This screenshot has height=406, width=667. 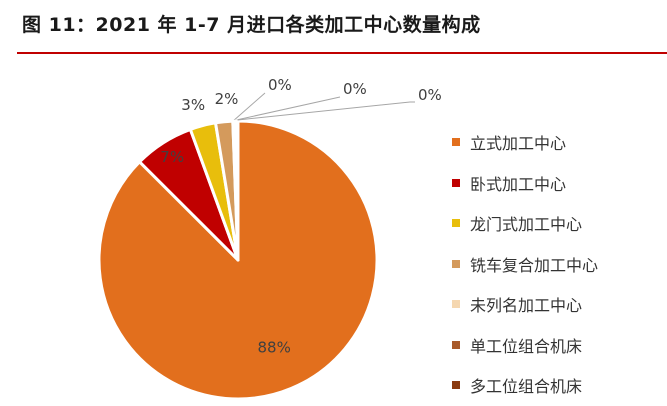 I want to click on legend-item: 卧式加工中心, so click(x=525, y=183).